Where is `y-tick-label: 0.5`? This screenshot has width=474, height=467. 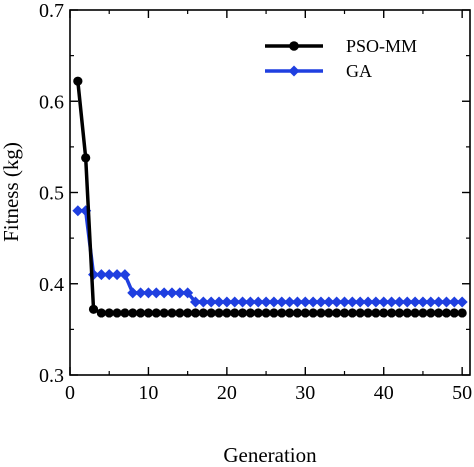 y-tick-label: 0.5 is located at coordinates (51, 194).